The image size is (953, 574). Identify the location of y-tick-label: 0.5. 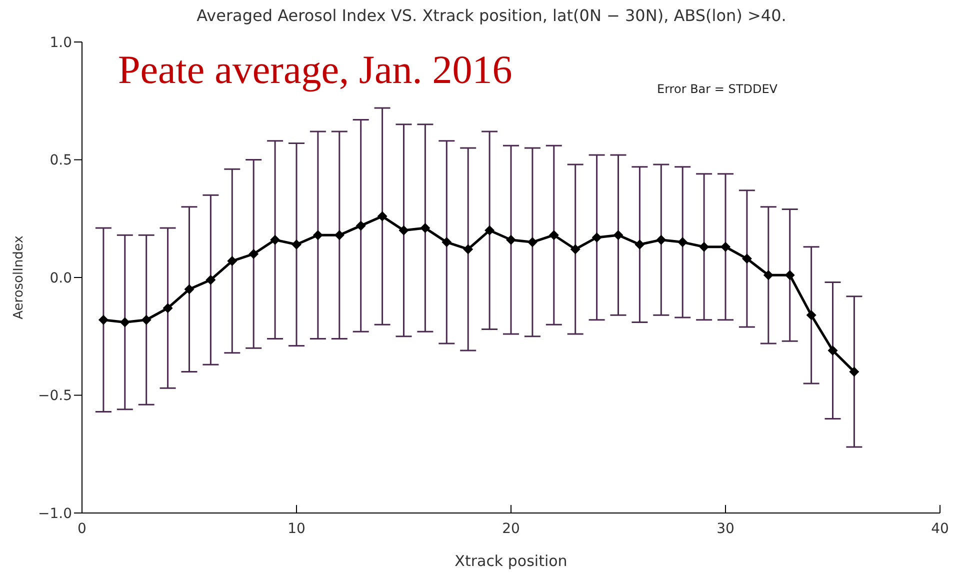
(61, 160).